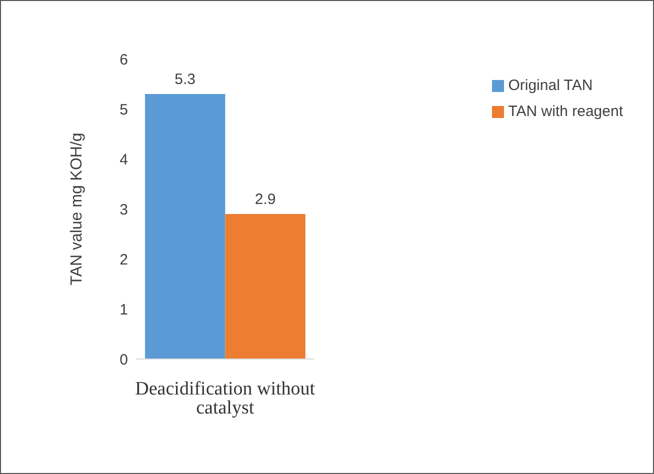 This screenshot has width=654, height=474. Describe the element at coordinates (225, 398) in the screenshot. I see `x-tick-label: Deacidification without catalyst` at that location.